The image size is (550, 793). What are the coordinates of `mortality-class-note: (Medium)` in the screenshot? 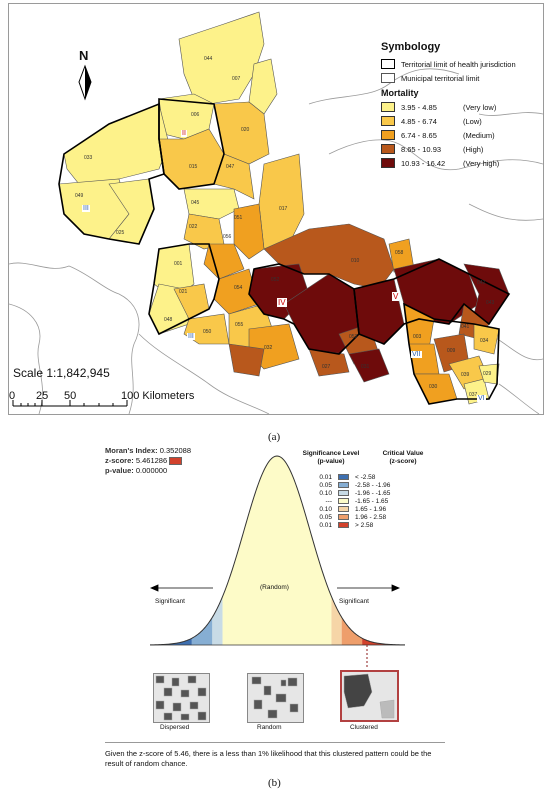 It's located at (479, 135).